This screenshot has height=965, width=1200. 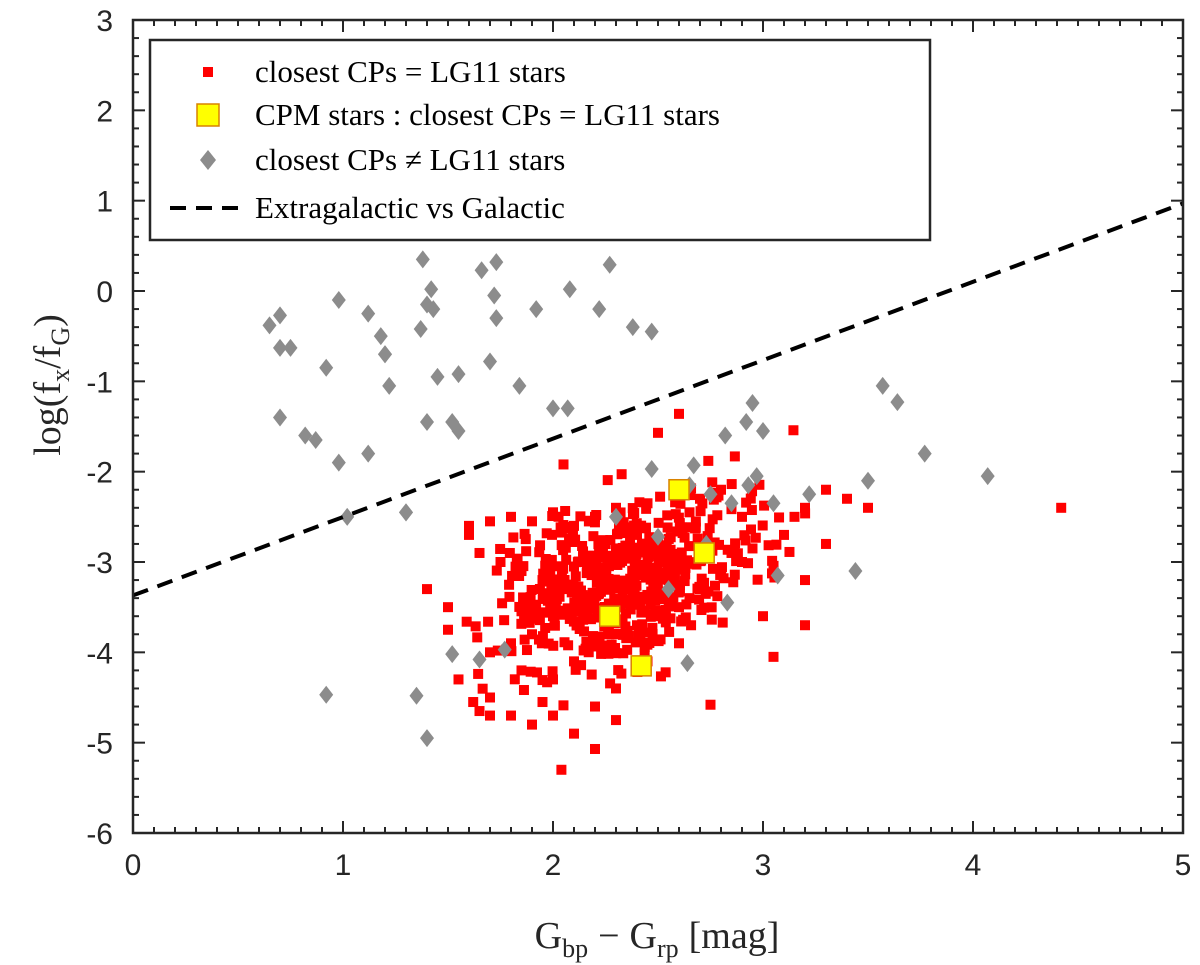 I want to click on x-tick-label: 4, so click(x=973, y=865).